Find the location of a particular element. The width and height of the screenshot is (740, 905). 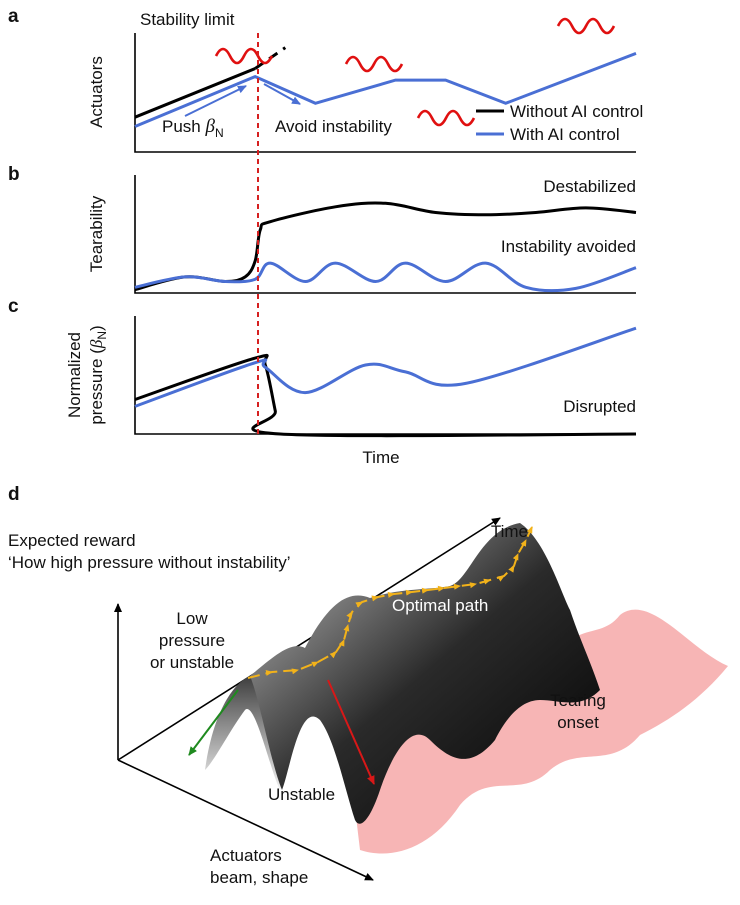

x-axis-label-time: Time is located at coordinates (380, 457).